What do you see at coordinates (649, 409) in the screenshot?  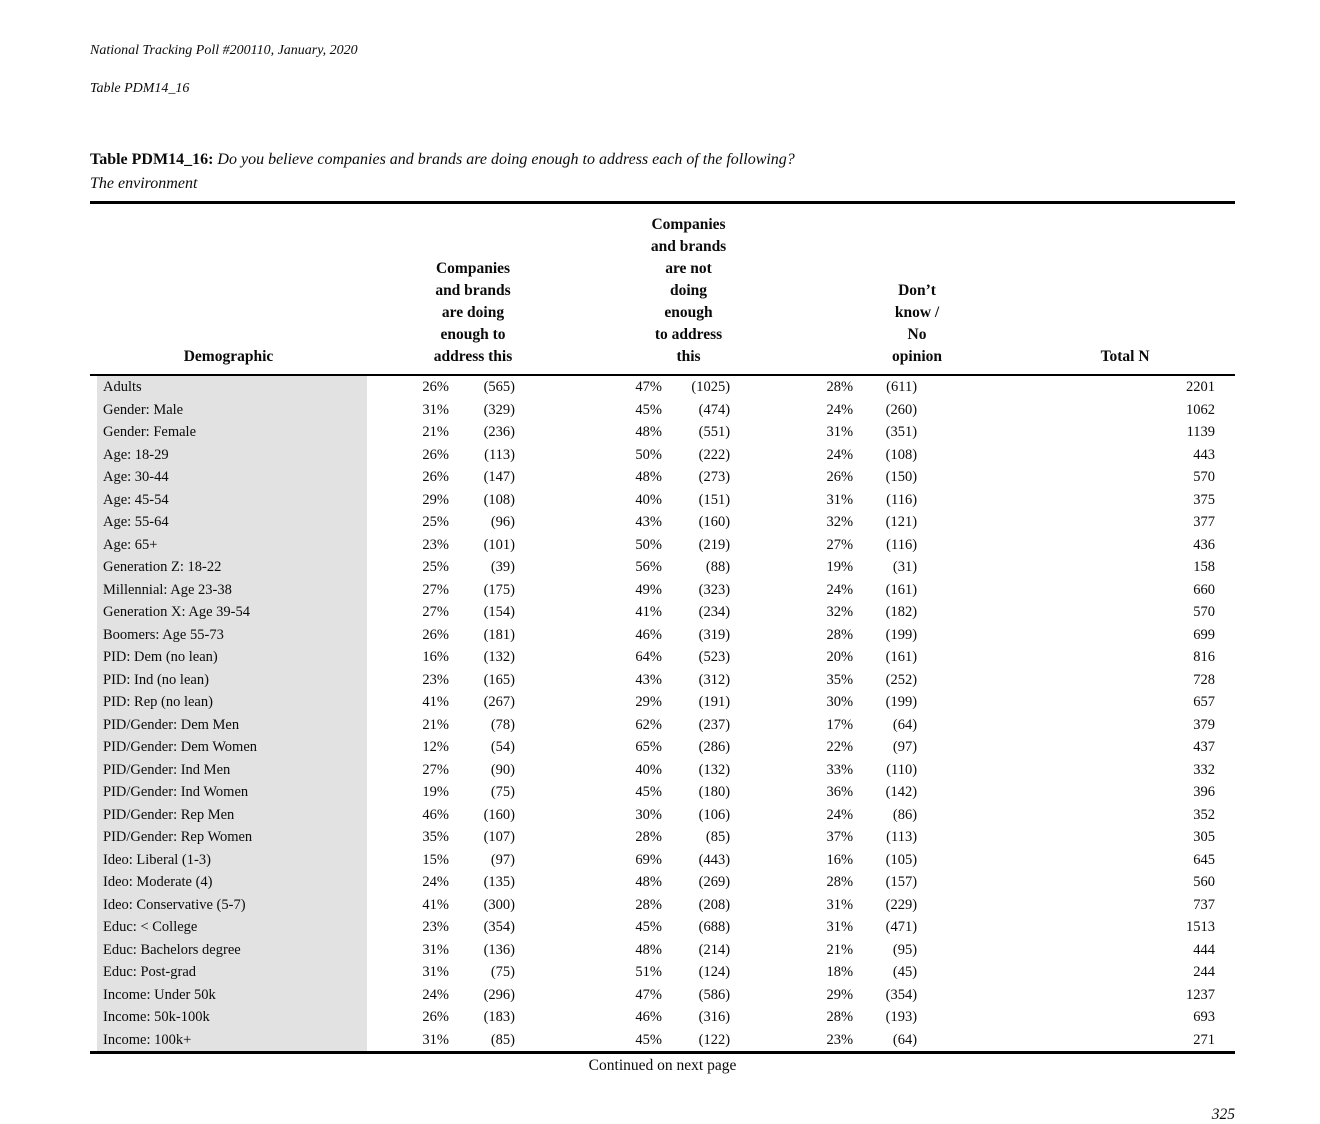 I see `cell-not-doing-enough-pct: 45%` at bounding box center [649, 409].